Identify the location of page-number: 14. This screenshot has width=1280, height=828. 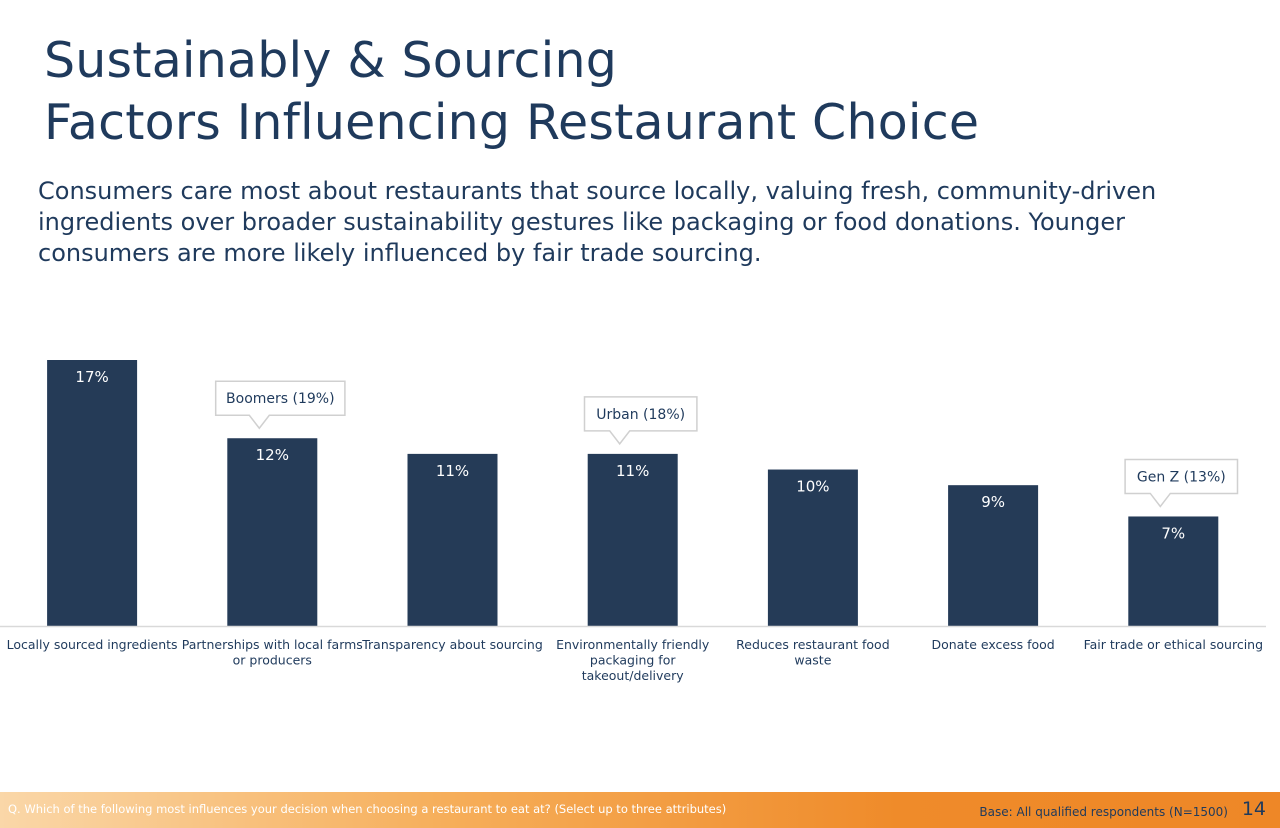
(1253, 809).